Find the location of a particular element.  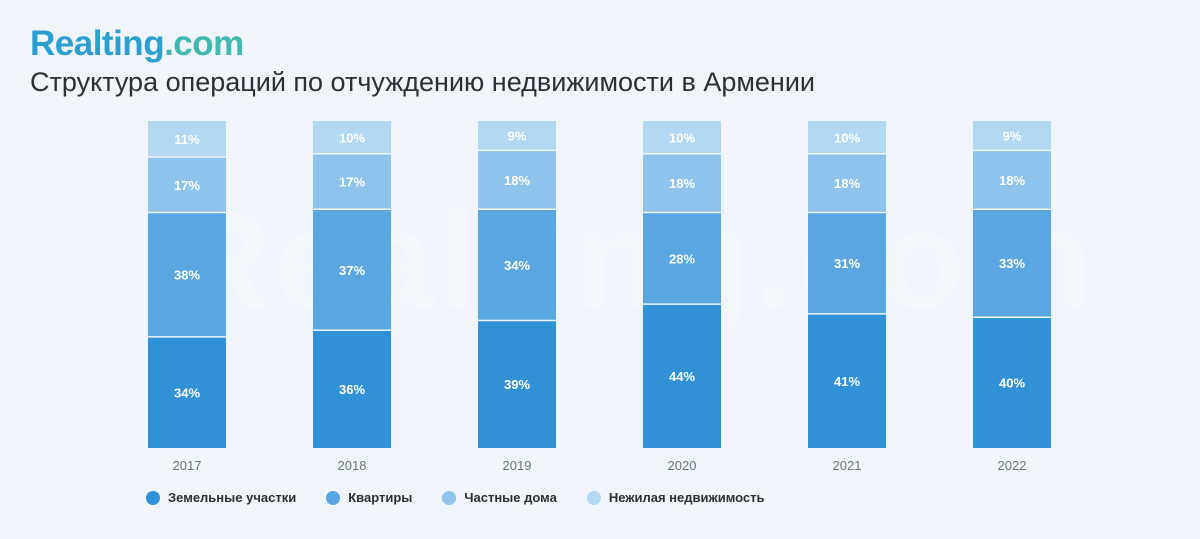

data-label-2018-3: 17% is located at coordinates (352, 181).